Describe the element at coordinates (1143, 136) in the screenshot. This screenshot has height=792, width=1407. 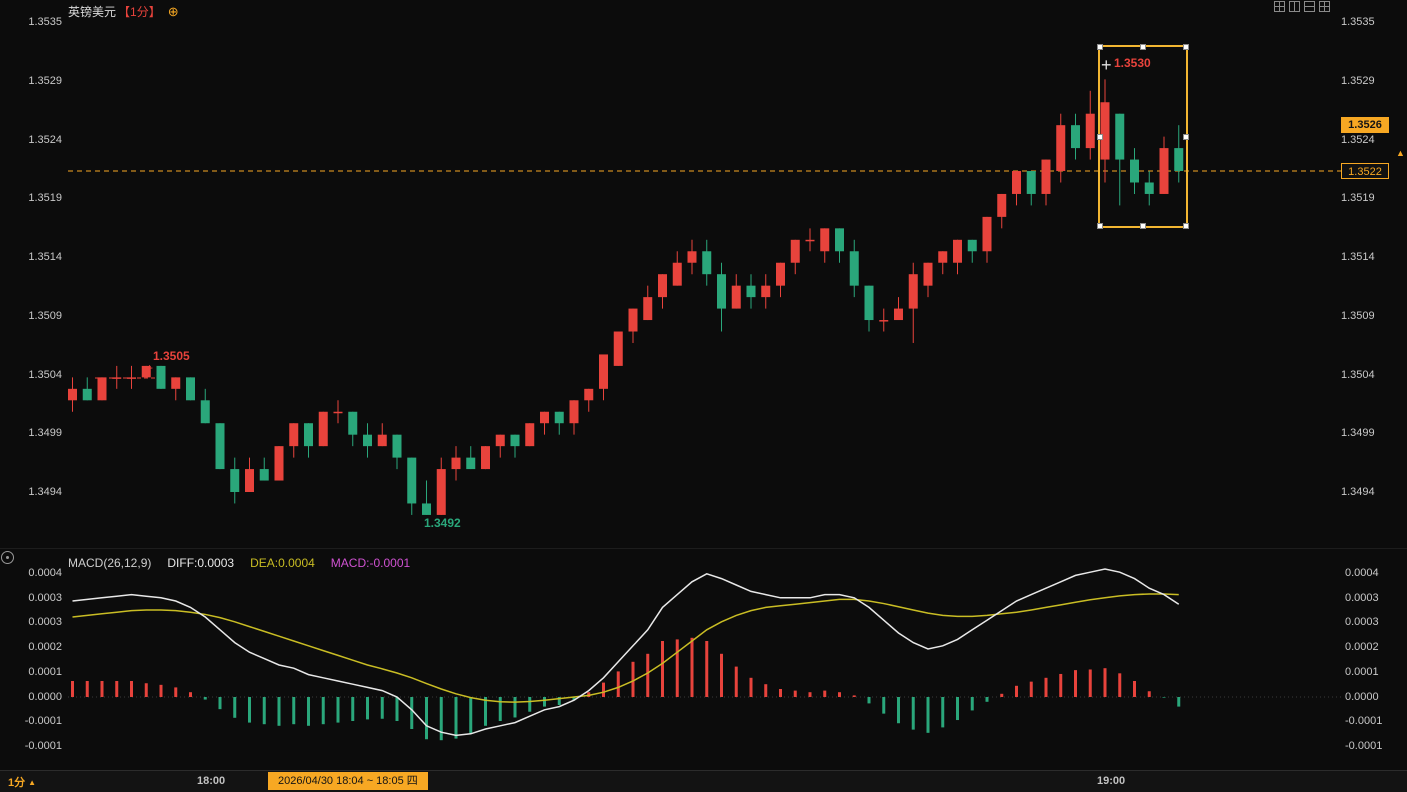
I see `candle-selection-box` at that location.